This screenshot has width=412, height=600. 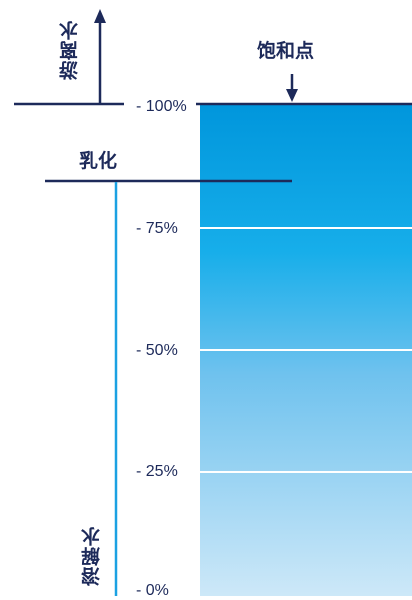 What do you see at coordinates (292, 95) in the screenshot?
I see `saturation-arrow-head` at bounding box center [292, 95].